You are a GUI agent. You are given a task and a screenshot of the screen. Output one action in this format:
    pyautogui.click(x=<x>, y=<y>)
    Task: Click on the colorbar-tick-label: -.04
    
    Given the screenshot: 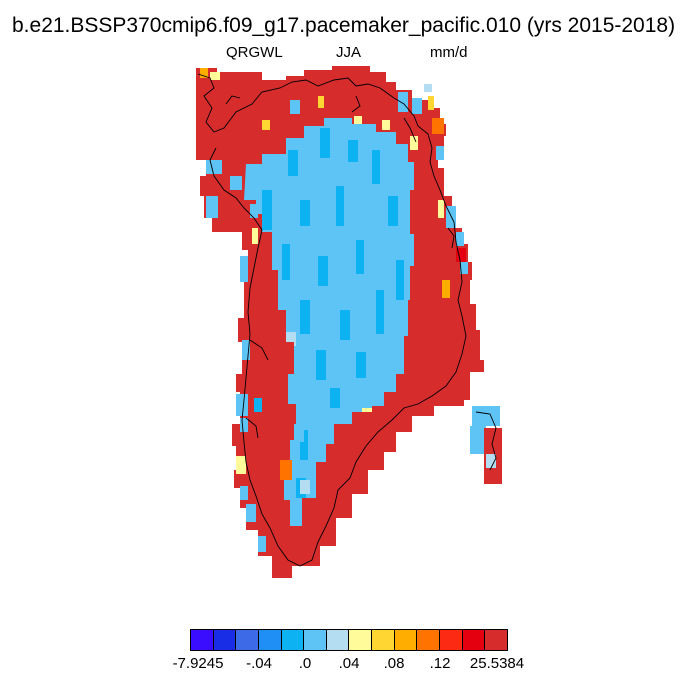 What is the action you would take?
    pyautogui.click(x=259, y=663)
    